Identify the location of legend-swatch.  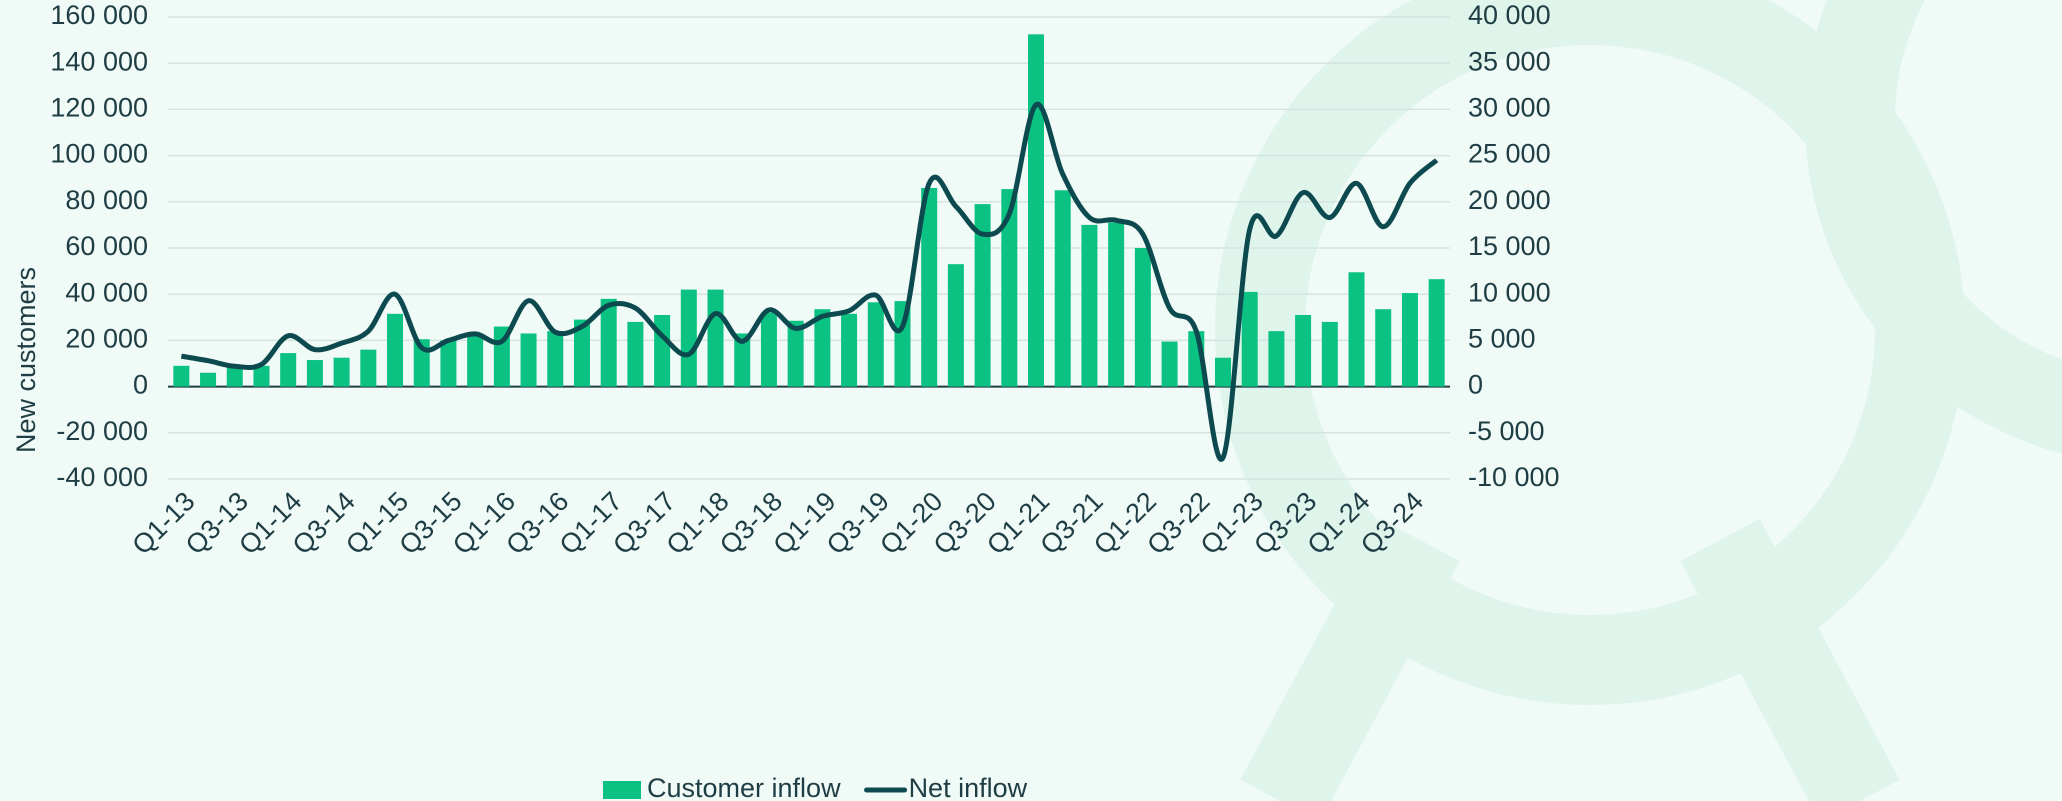
(622, 790).